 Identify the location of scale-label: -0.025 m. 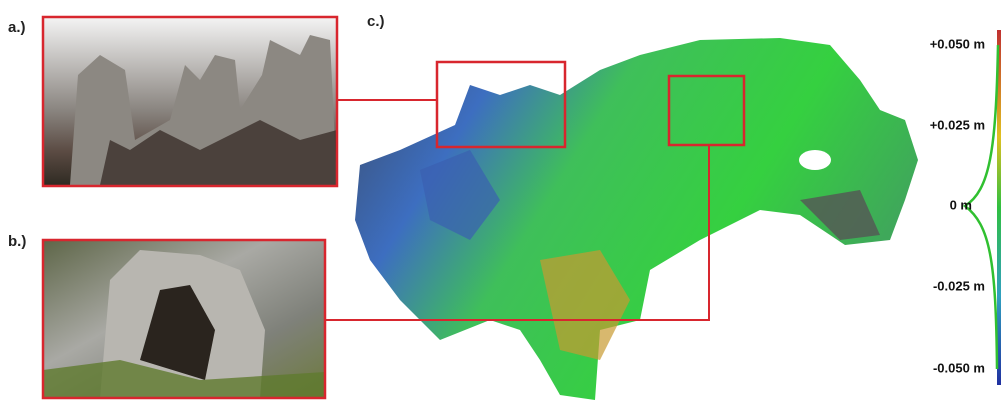
(959, 285).